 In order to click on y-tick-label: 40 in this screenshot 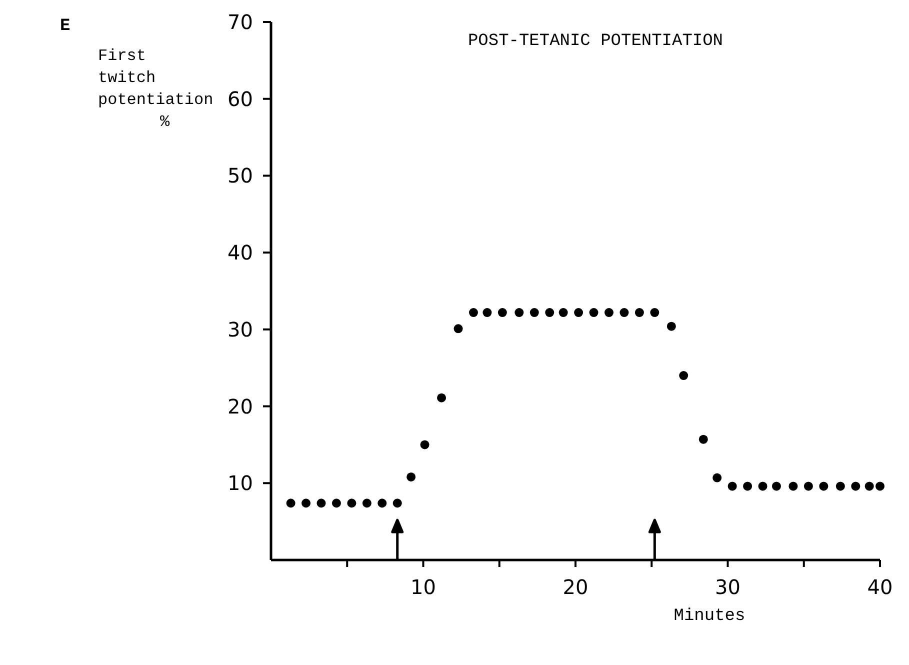, I will do `click(240, 252)`.